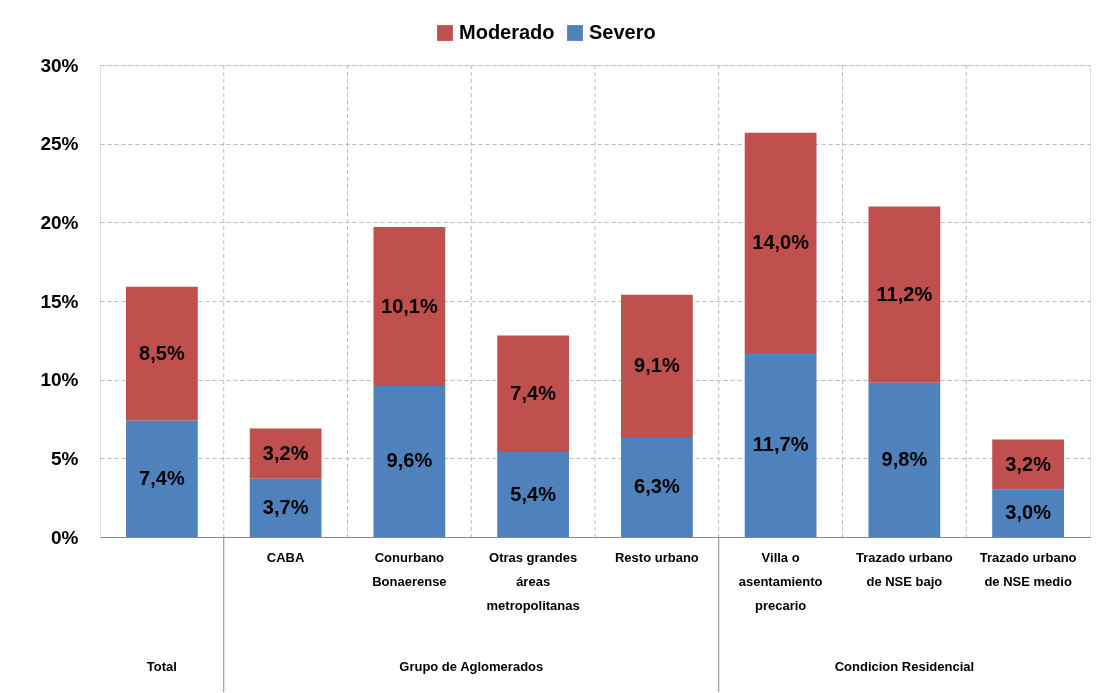  I want to click on text: Total, so click(161, 666).